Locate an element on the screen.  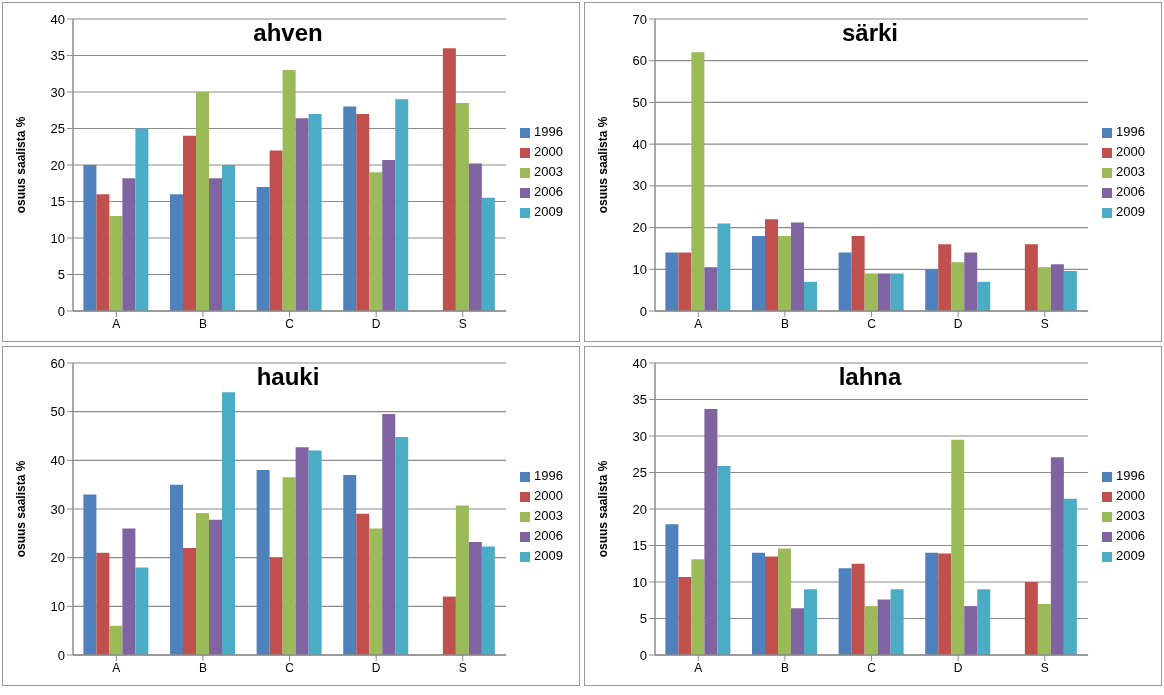
y-tick-label: 70 is located at coordinates (639, 19).